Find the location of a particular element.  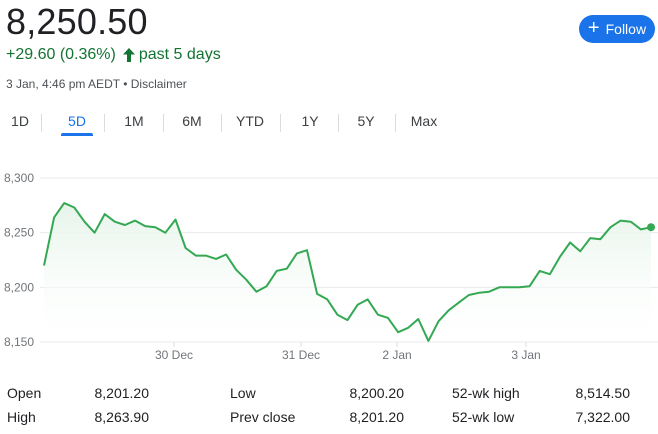

tab-ytd: YTD is located at coordinates (250, 121).